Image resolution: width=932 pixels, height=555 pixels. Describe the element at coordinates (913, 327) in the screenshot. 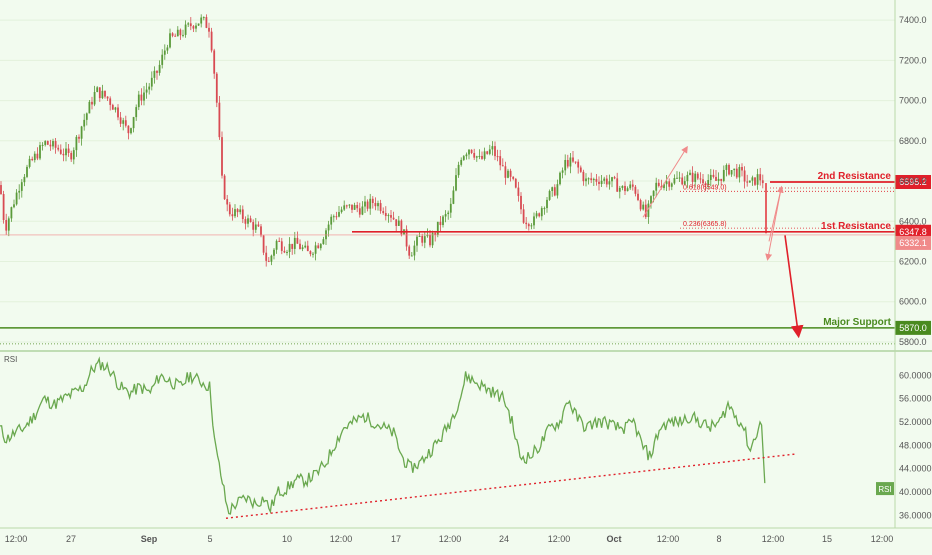

I see `major-support-price-tag` at that location.